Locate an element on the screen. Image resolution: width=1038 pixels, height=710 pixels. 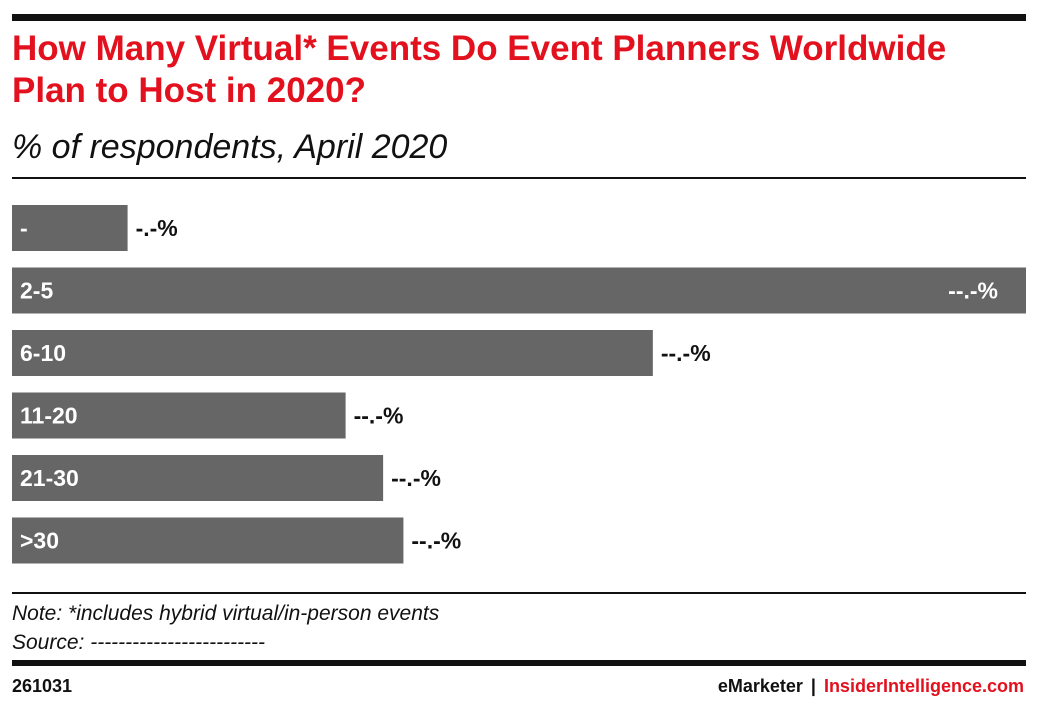
top-rule is located at coordinates (519, 17).